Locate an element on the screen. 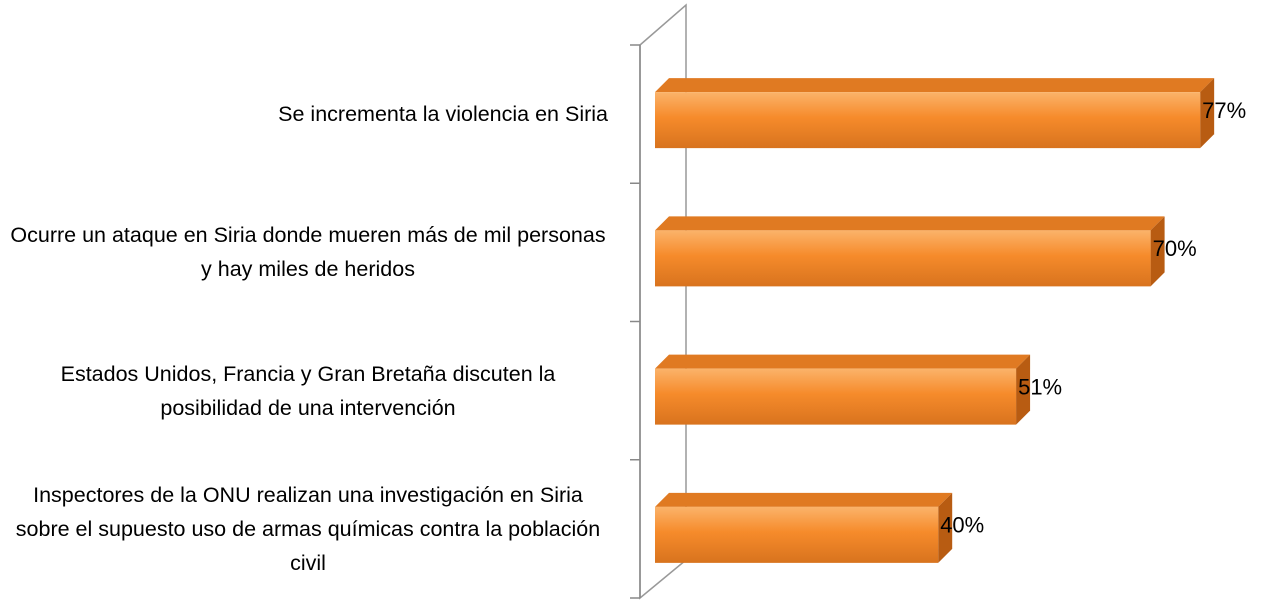 The image size is (1284, 600). value-label: 70% is located at coordinates (1175, 248).